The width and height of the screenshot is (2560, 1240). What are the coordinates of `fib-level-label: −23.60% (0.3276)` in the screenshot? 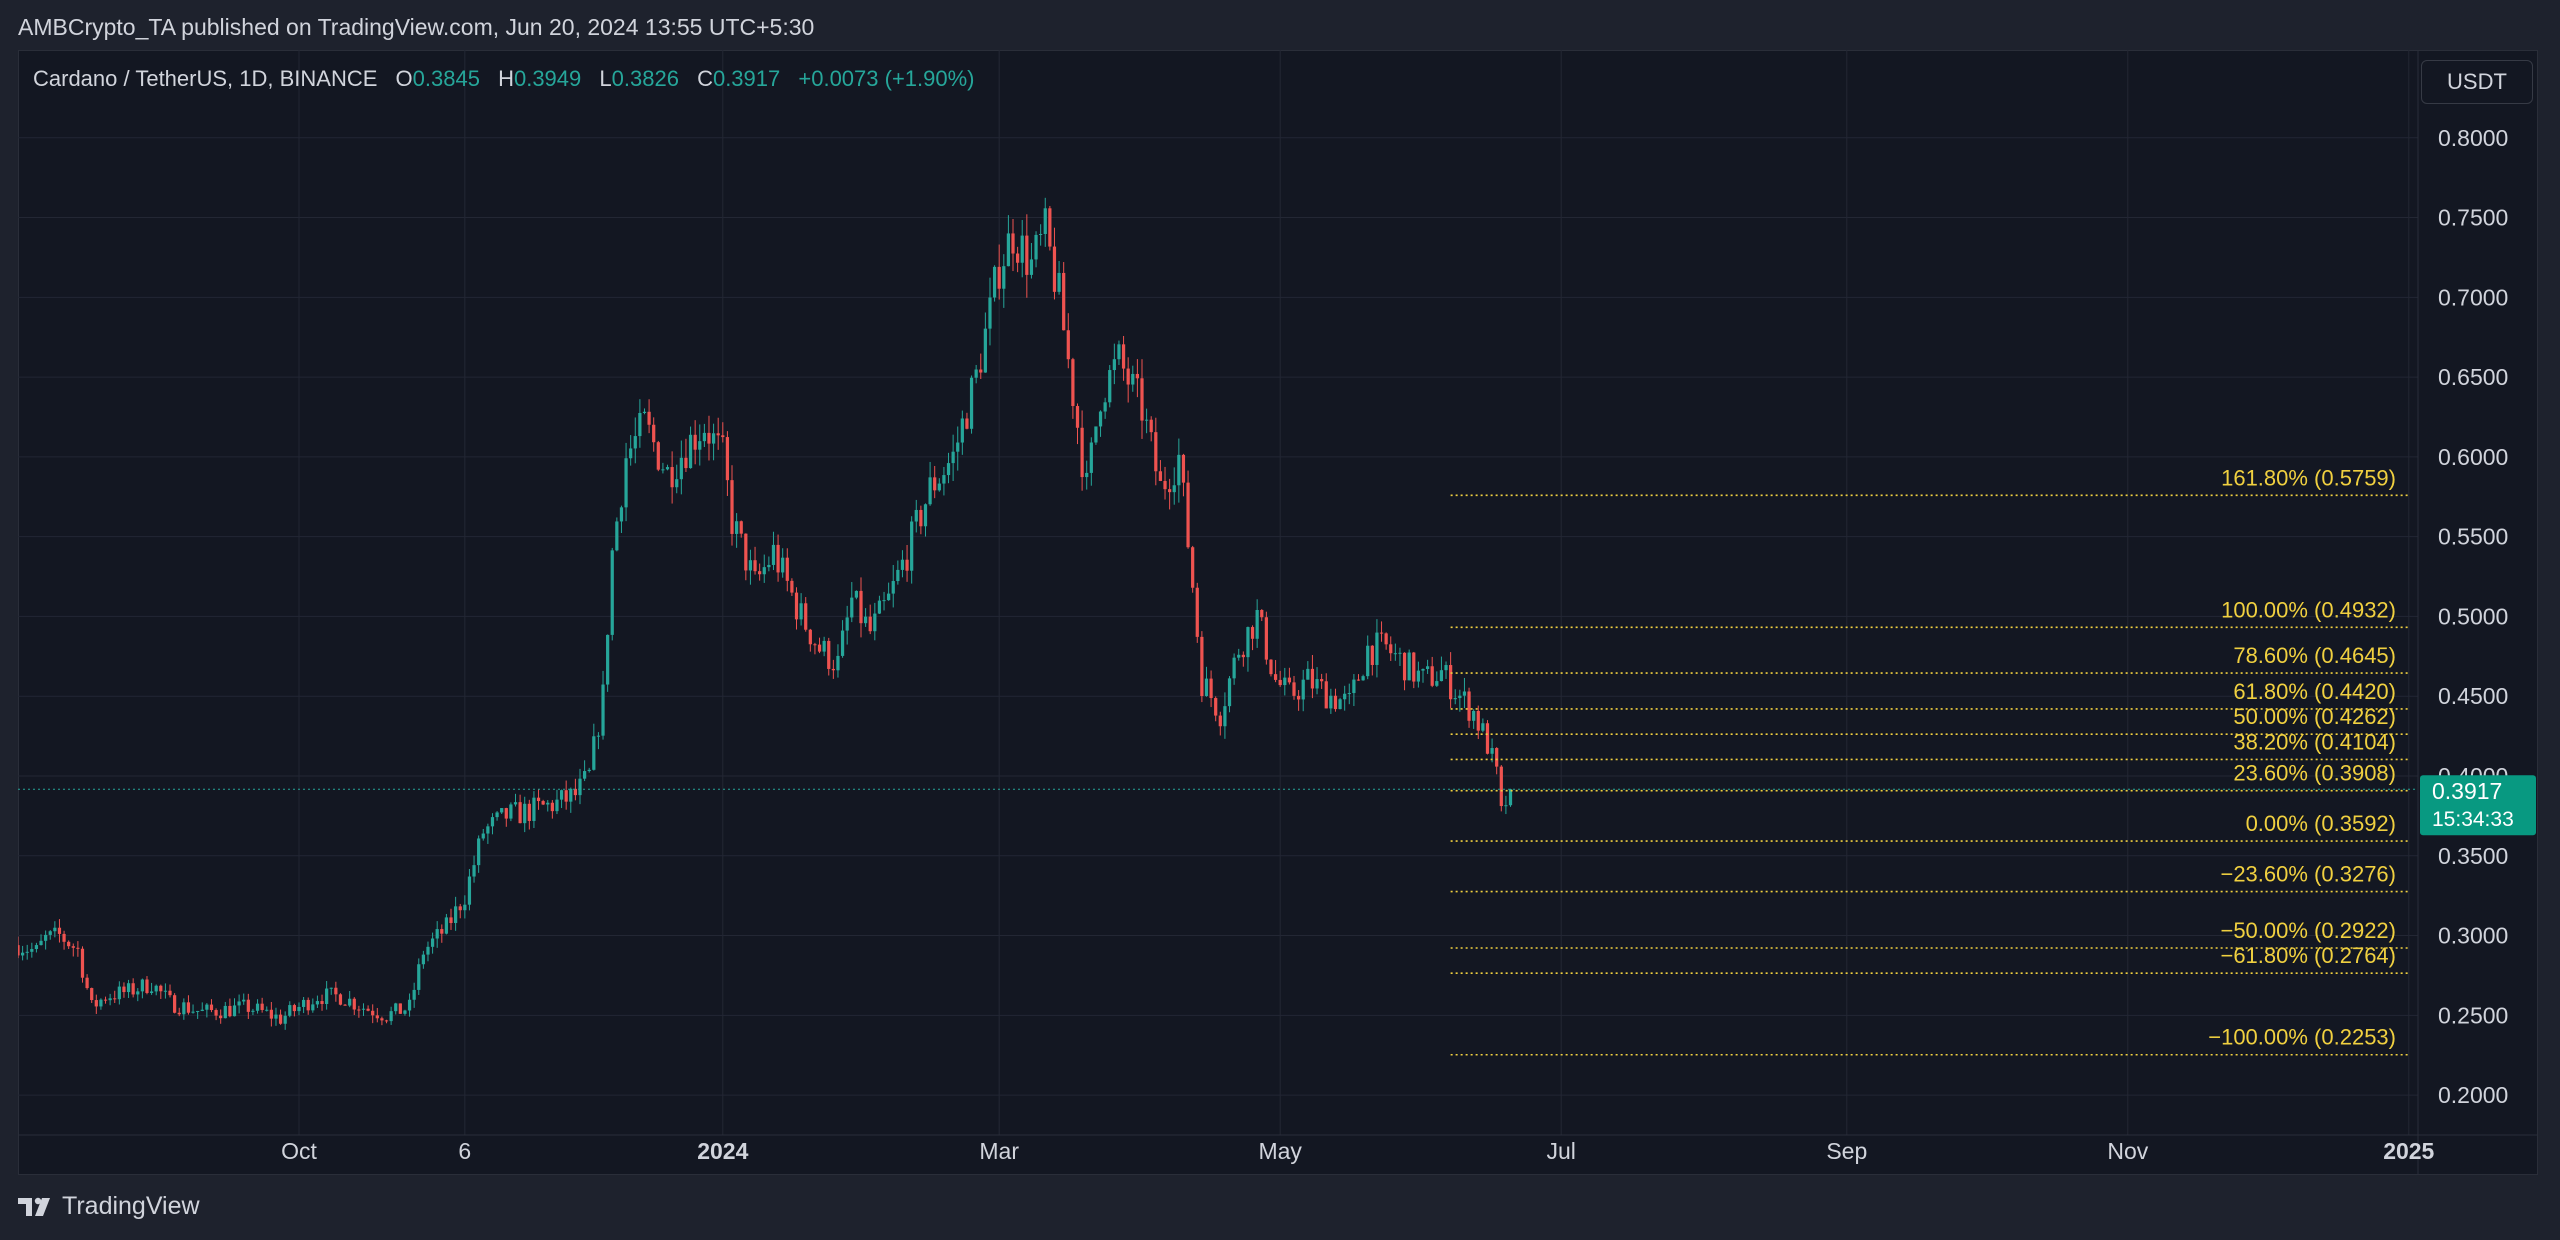 It's located at (2308, 874).